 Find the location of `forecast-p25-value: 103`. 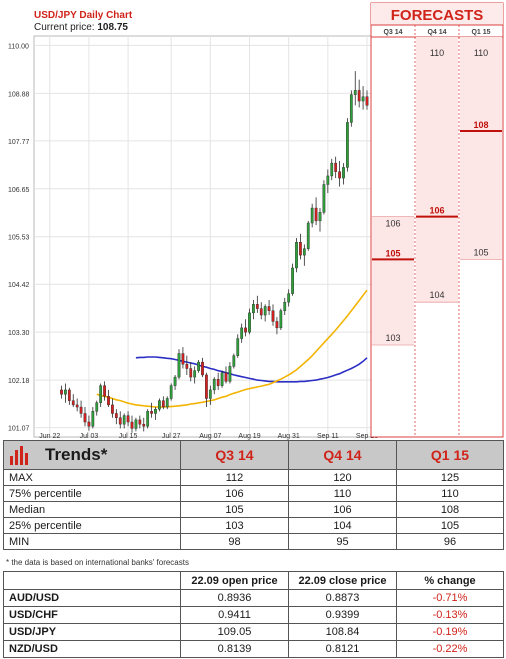

forecast-p25-value: 103 is located at coordinates (392, 338).